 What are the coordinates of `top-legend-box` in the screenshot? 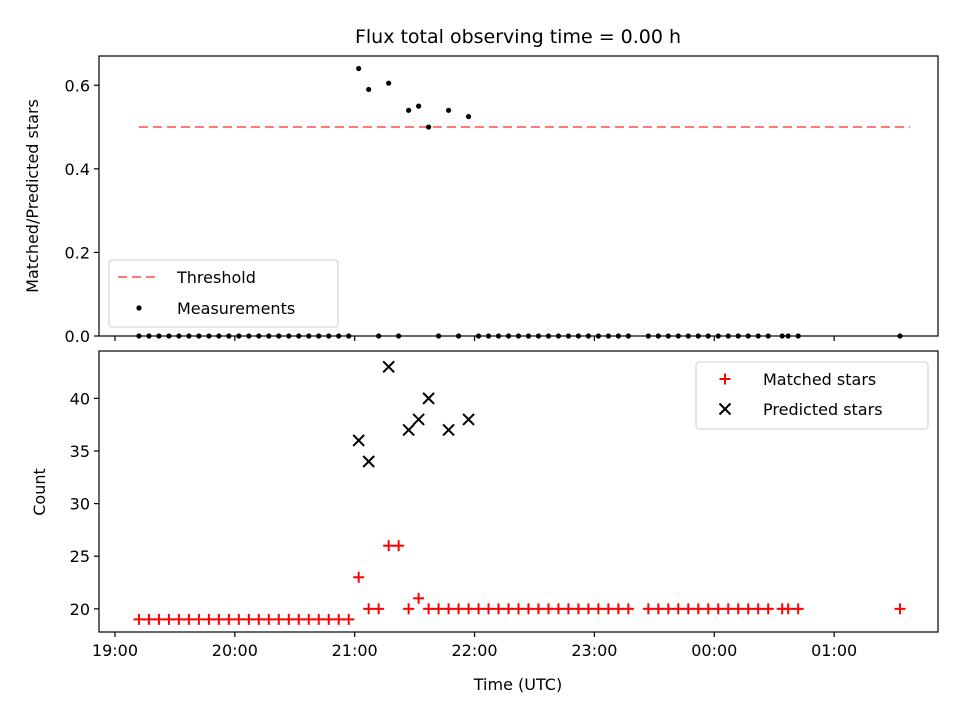 It's located at (223, 293).